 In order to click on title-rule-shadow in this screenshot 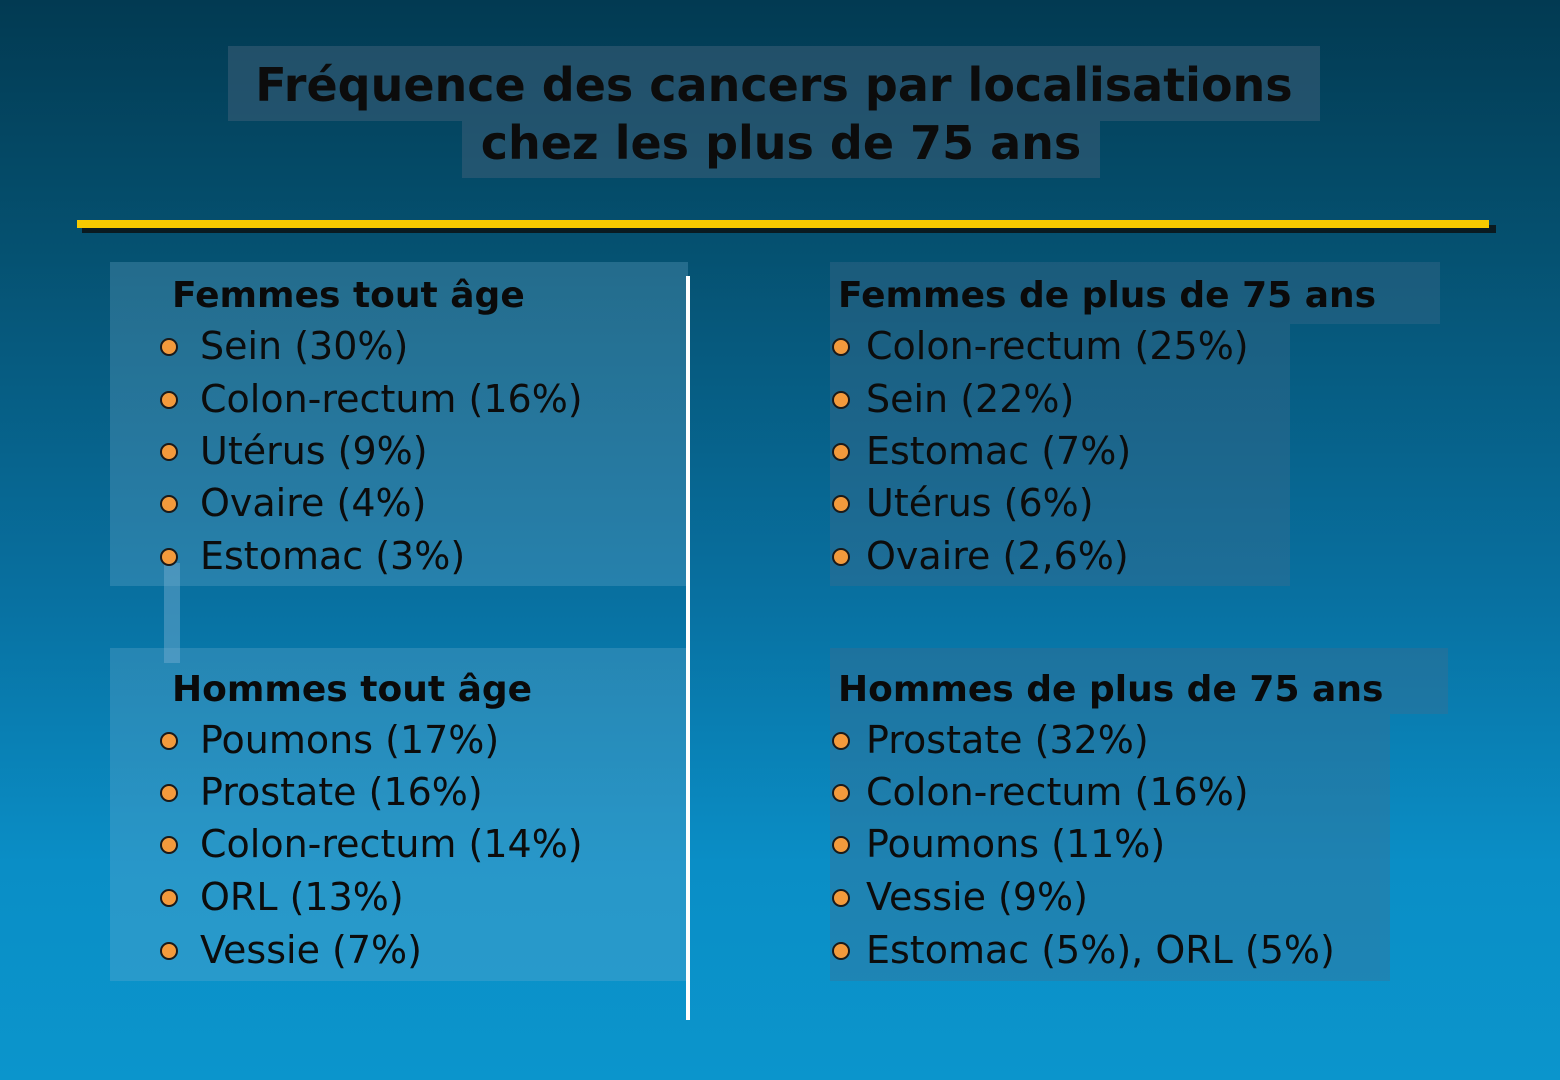, I will do `click(789, 229)`.